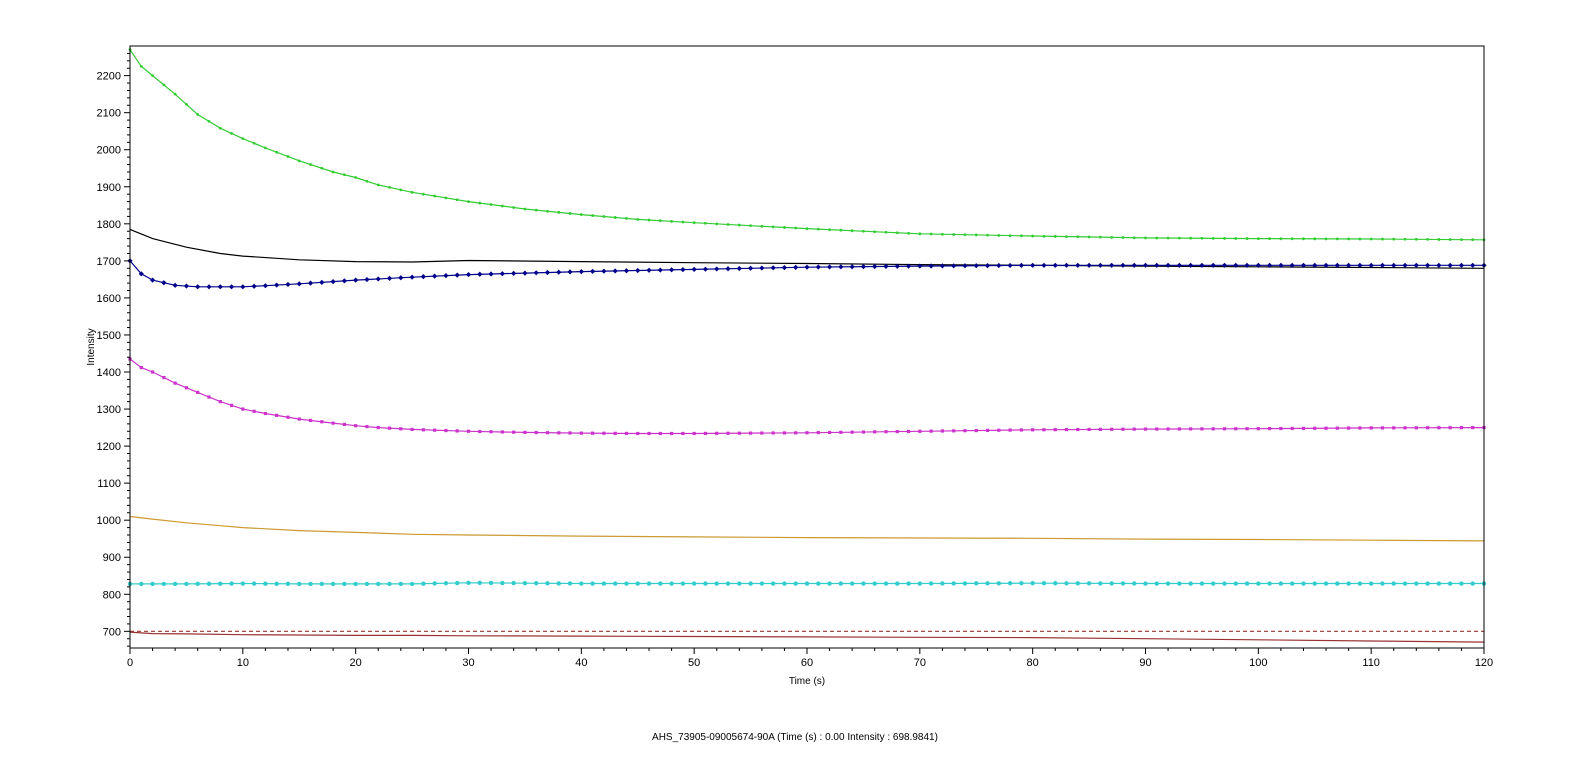 The height and width of the screenshot is (768, 1590). Describe the element at coordinates (112, 595) in the screenshot. I see `y-tick-label: 800` at that location.